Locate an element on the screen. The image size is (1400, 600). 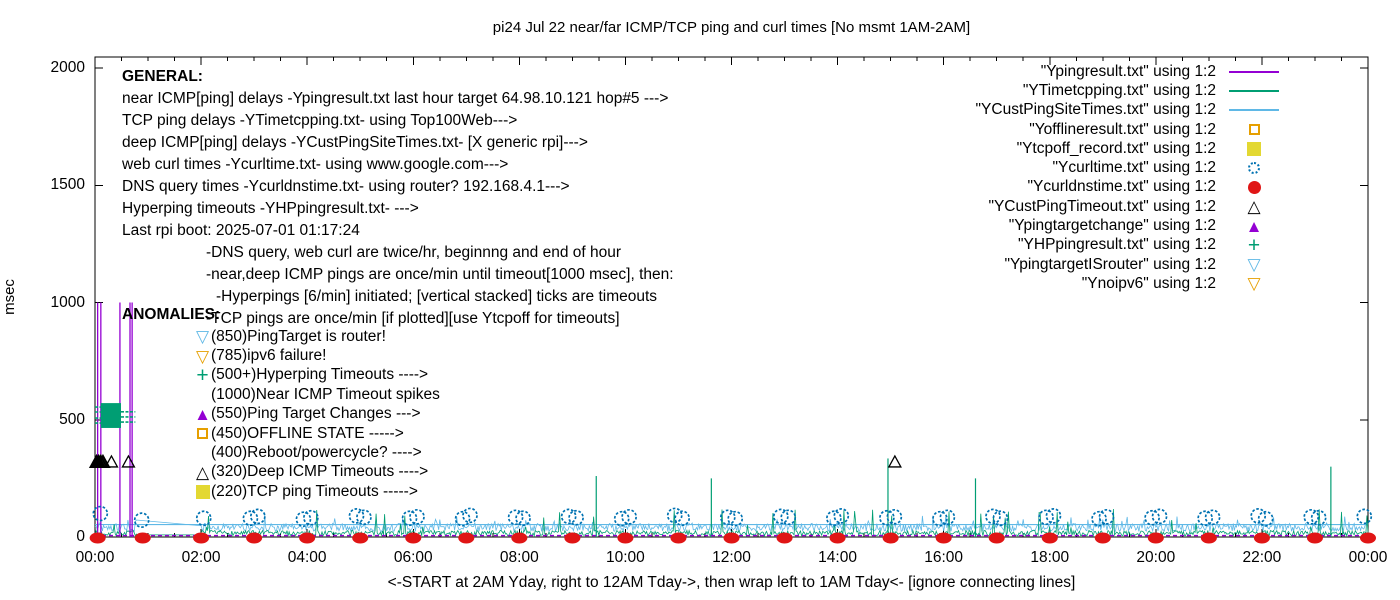
y-tick-label: 1500 is located at coordinates (67, 185).